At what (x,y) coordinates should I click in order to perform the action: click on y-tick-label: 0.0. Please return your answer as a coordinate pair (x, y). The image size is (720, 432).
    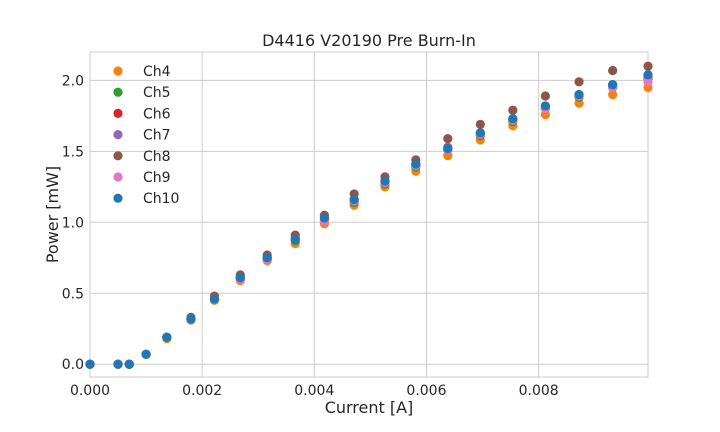
    Looking at the image, I should click on (73, 365).